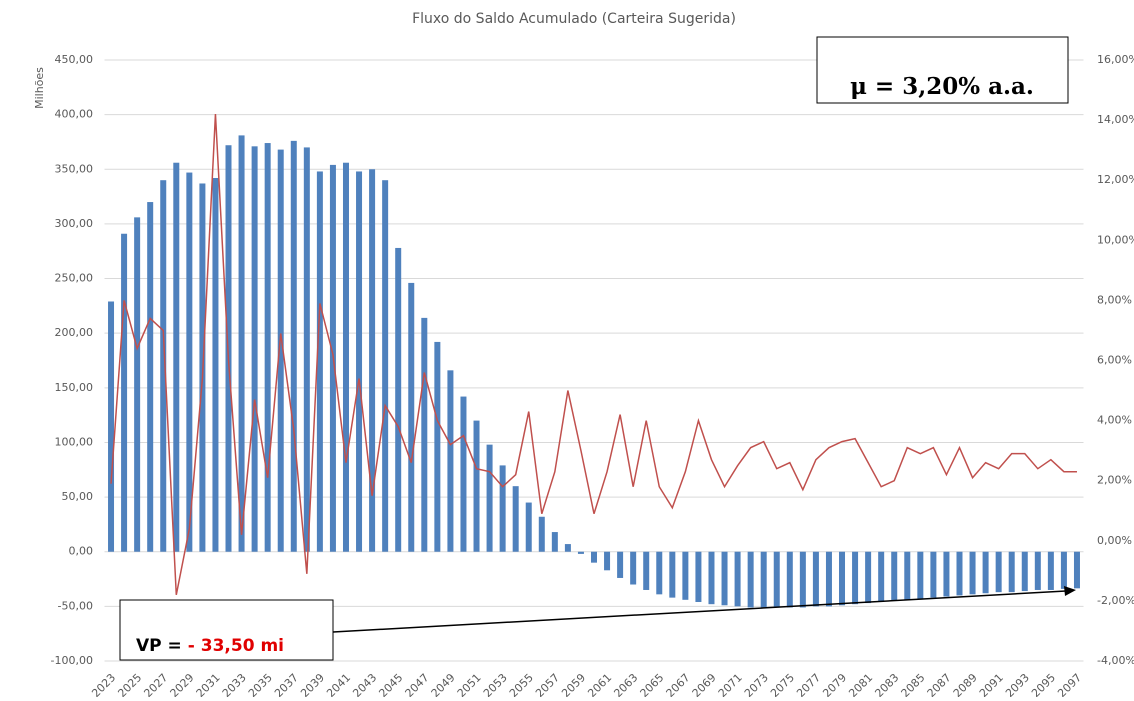 The image size is (1134, 701). What do you see at coordinates (390, 684) in the screenshot?
I see `x-tick-label: 2045` at bounding box center [390, 684].